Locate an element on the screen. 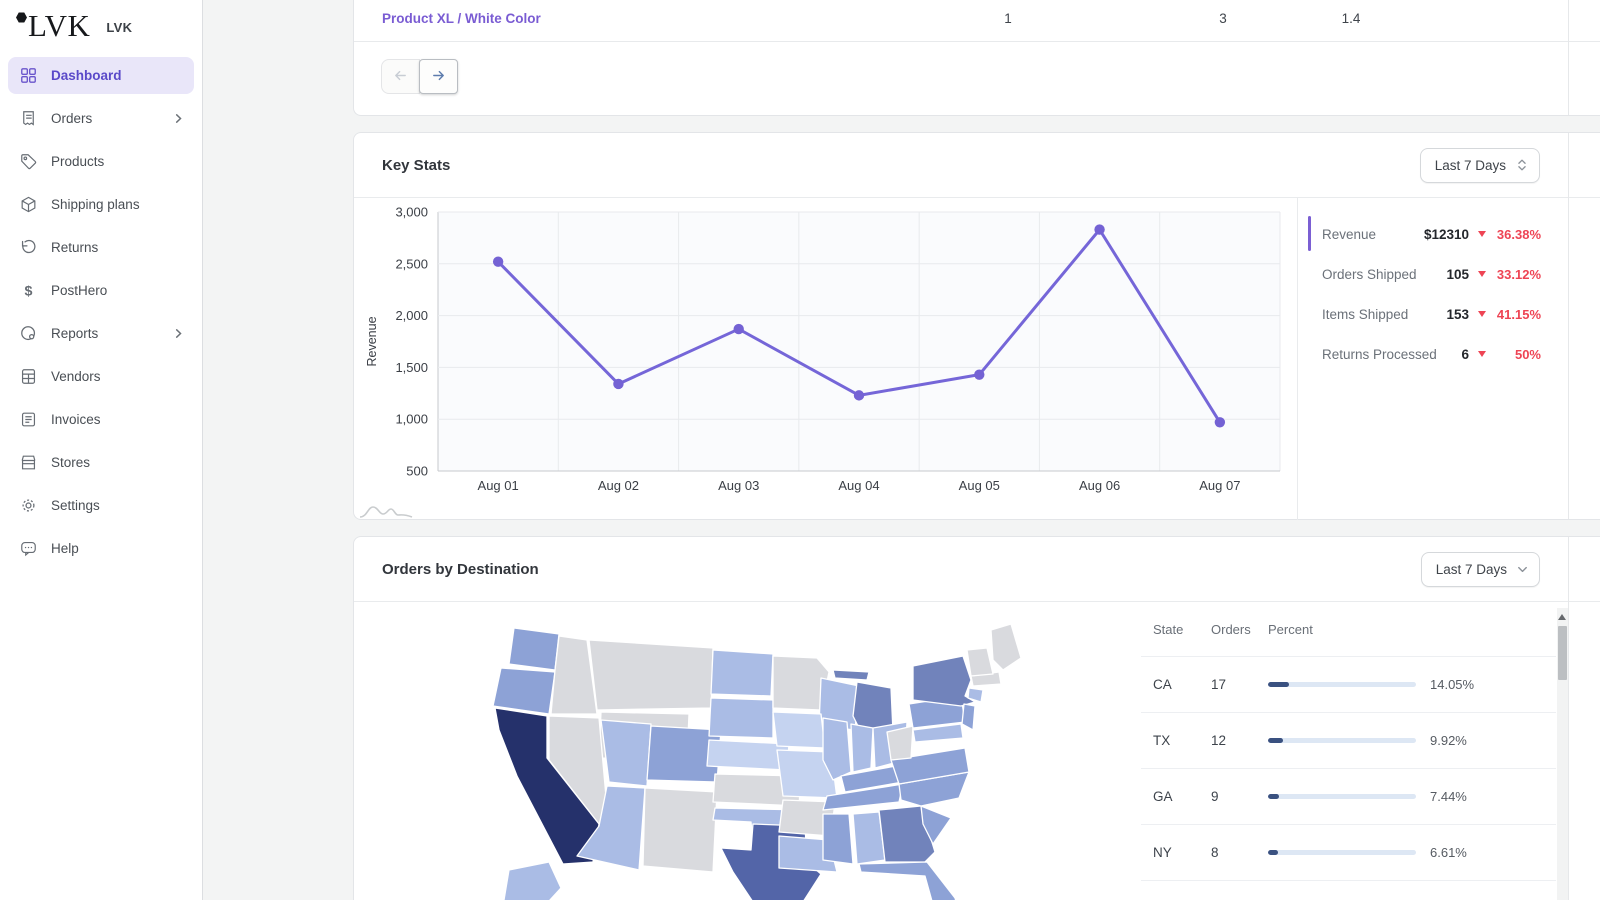  sidebar-item-shipping-plans: Shipping plans is located at coordinates (101, 204).